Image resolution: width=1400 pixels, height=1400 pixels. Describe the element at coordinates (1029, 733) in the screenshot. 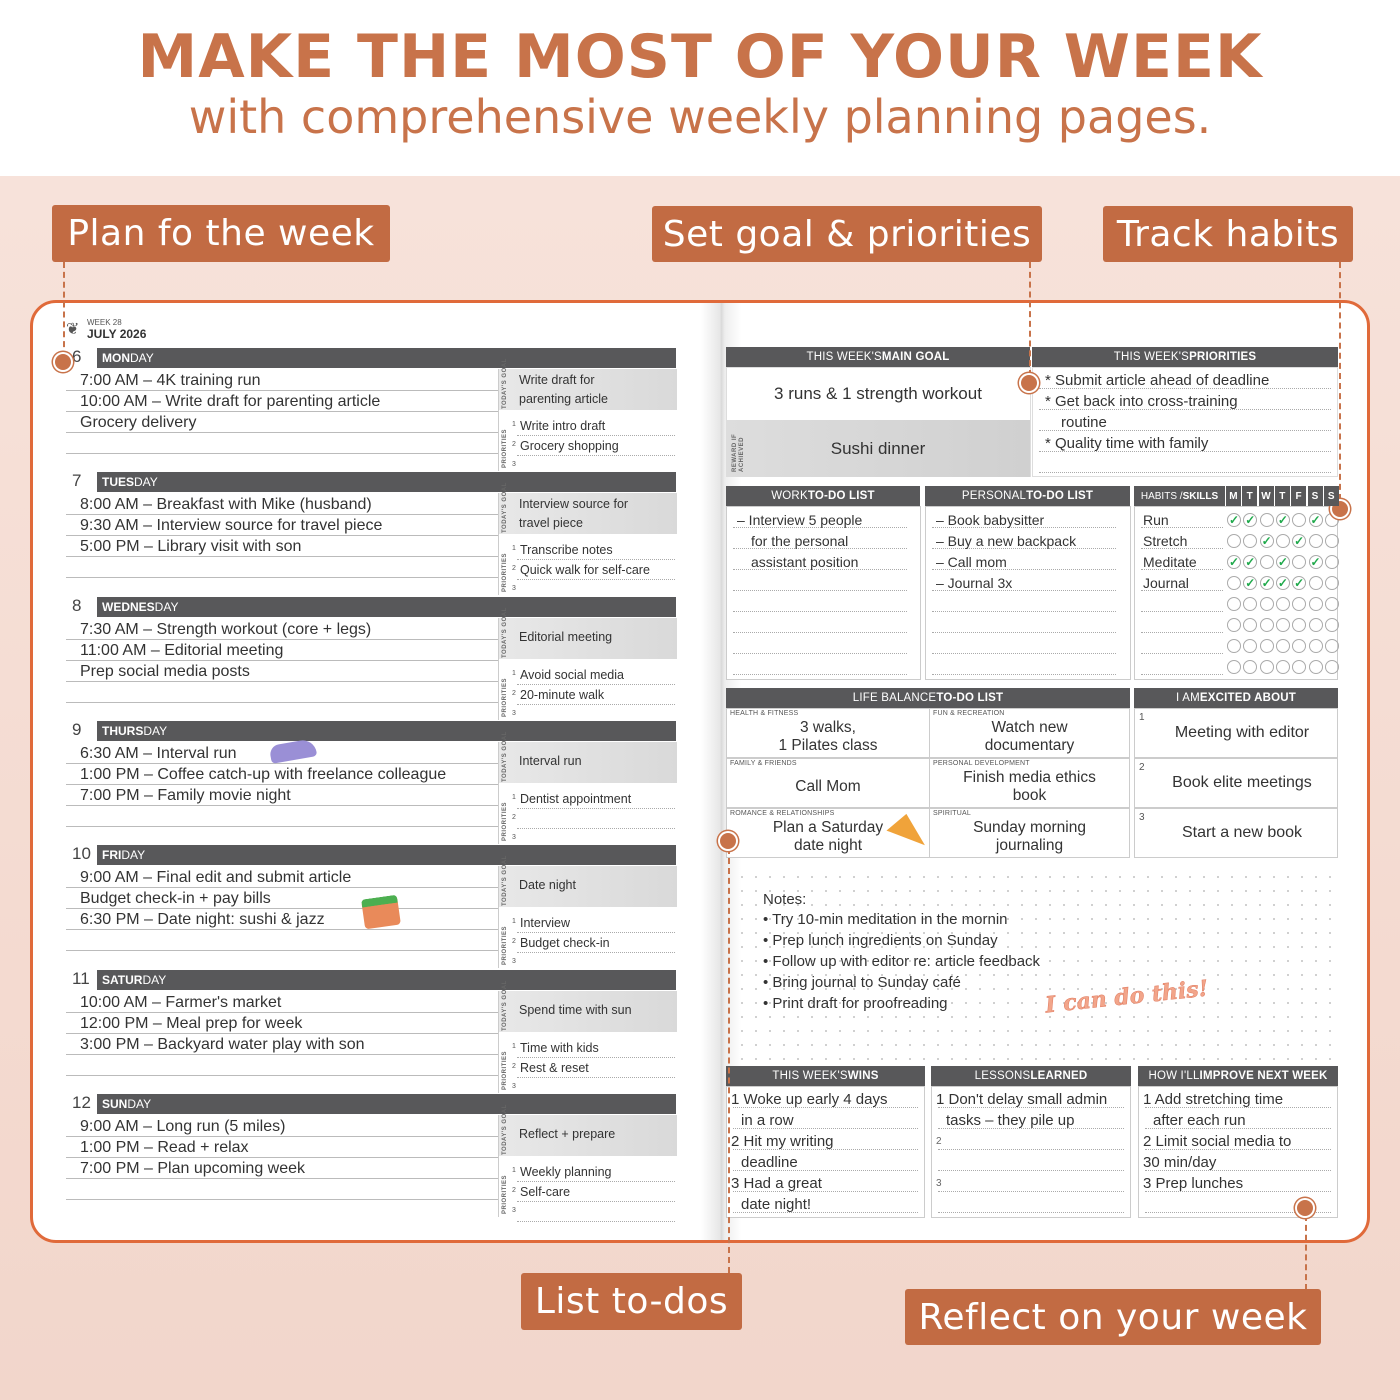

I see `life-balance-cell-fun-recreation: FUN & RECREATION Watch new documentary` at that location.